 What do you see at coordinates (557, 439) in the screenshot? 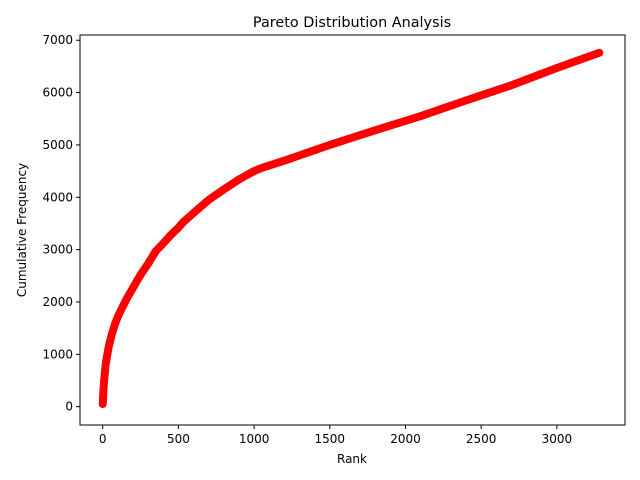
I see `x-tick-label: 3000` at bounding box center [557, 439].